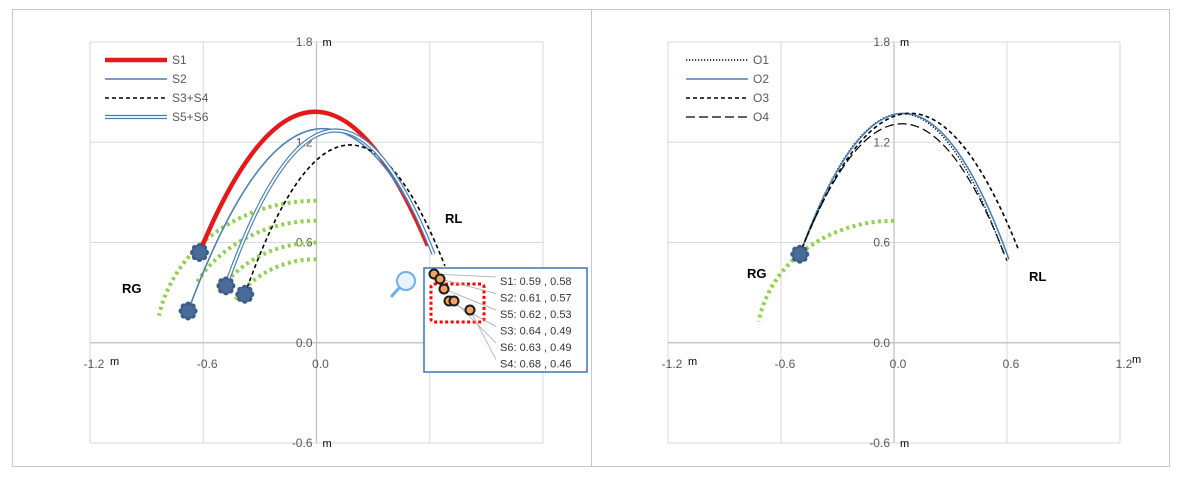 The height and width of the screenshot is (480, 1187). What do you see at coordinates (903, 192) in the screenshot?
I see `series-line-o4` at bounding box center [903, 192].